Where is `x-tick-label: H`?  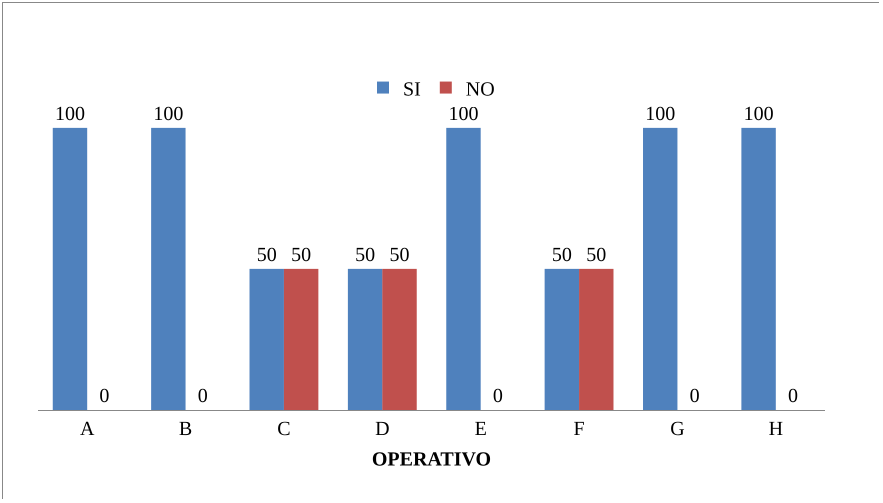 x-tick-label: H is located at coordinates (776, 429).